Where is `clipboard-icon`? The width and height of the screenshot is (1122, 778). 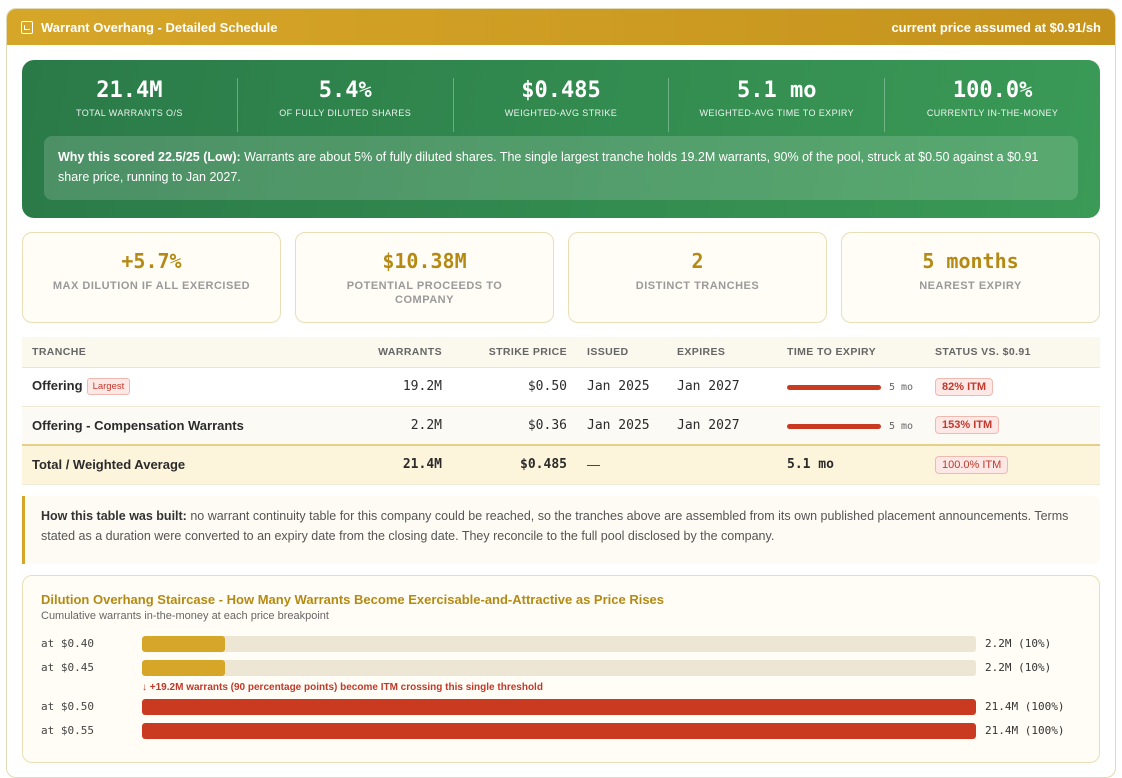 clipboard-icon is located at coordinates (27, 27).